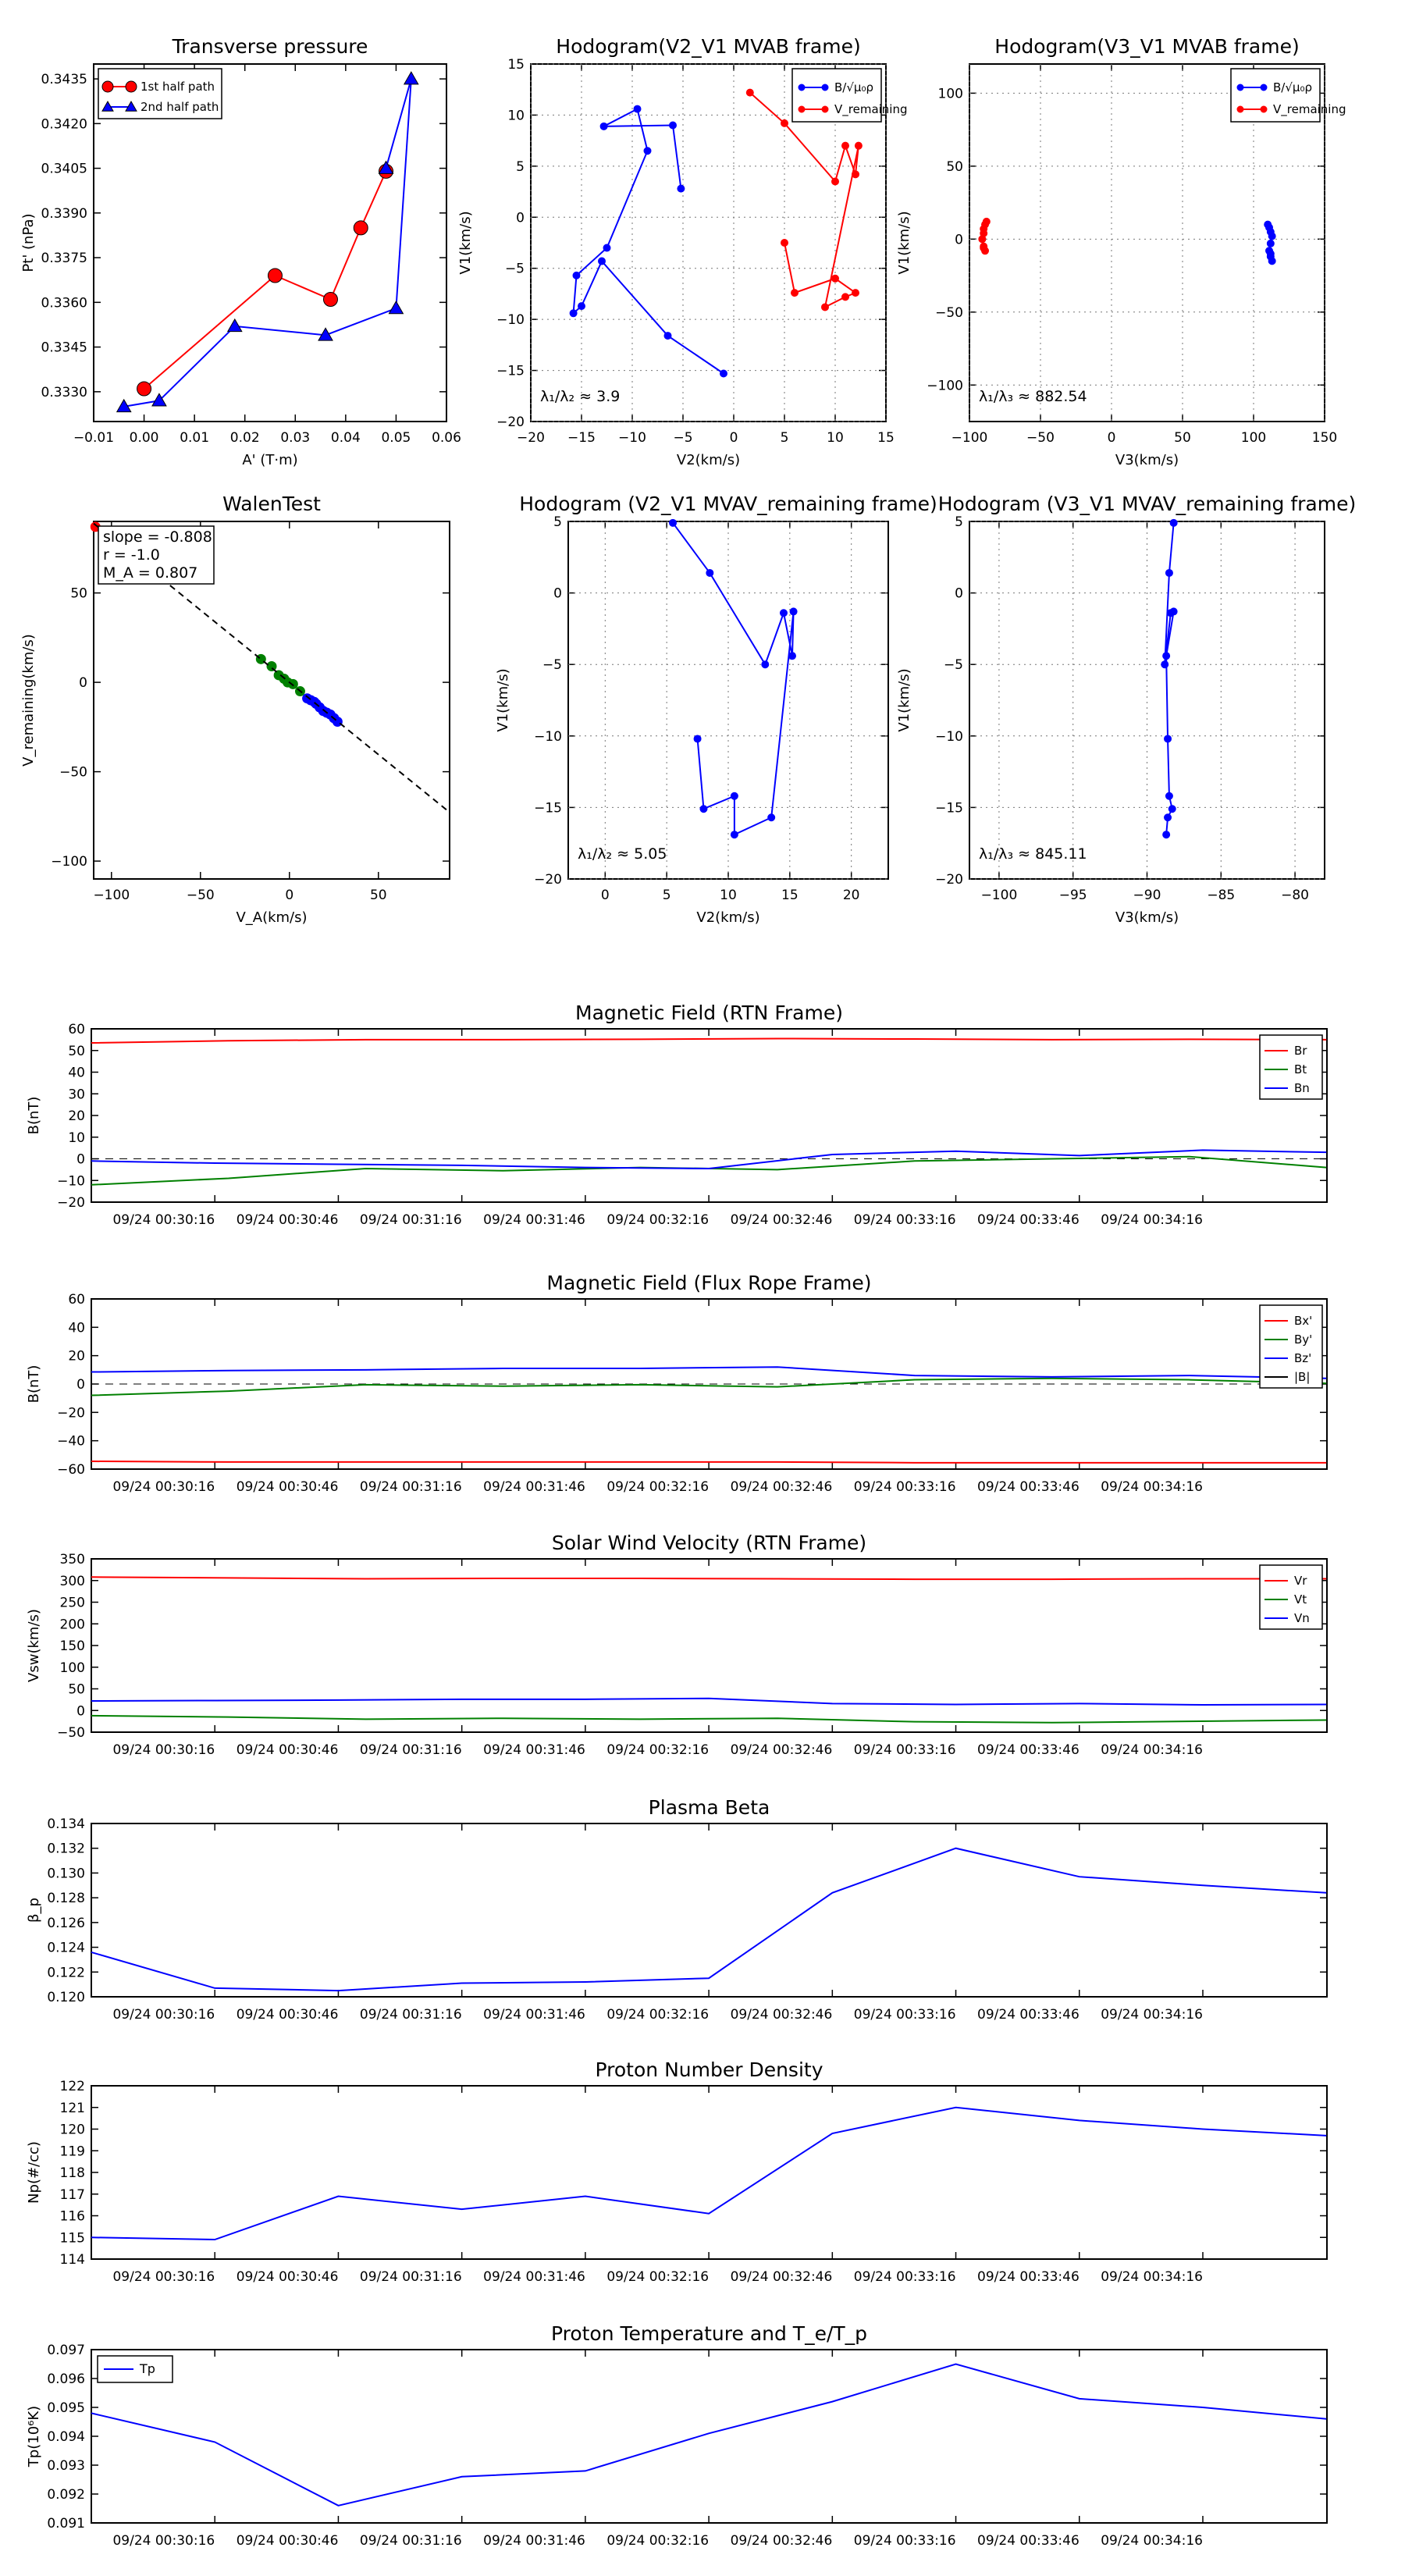 This screenshot has width=1405, height=2576. Describe the element at coordinates (548, 808) in the screenshot. I see `y-tick-label: −15` at that location.